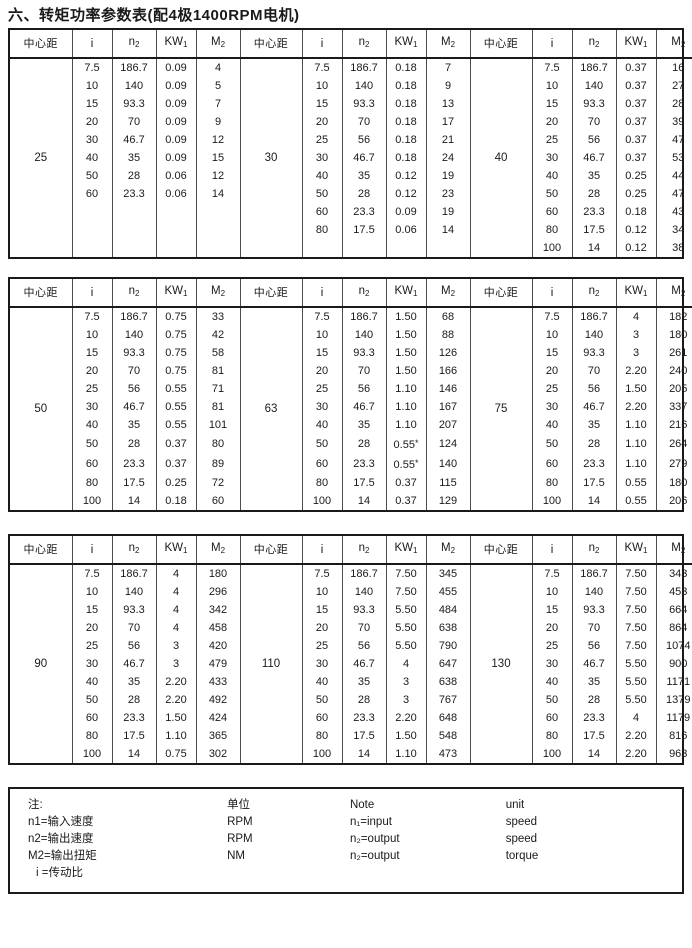  What do you see at coordinates (448, 176) in the screenshot?
I see `torque-value: 19` at bounding box center [448, 176].